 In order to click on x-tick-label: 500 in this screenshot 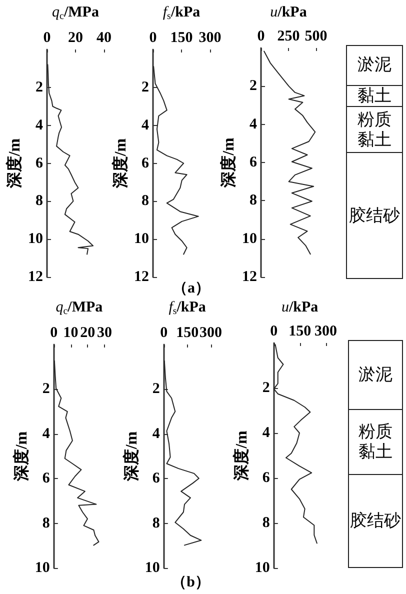, I will do `click(316, 36)`.